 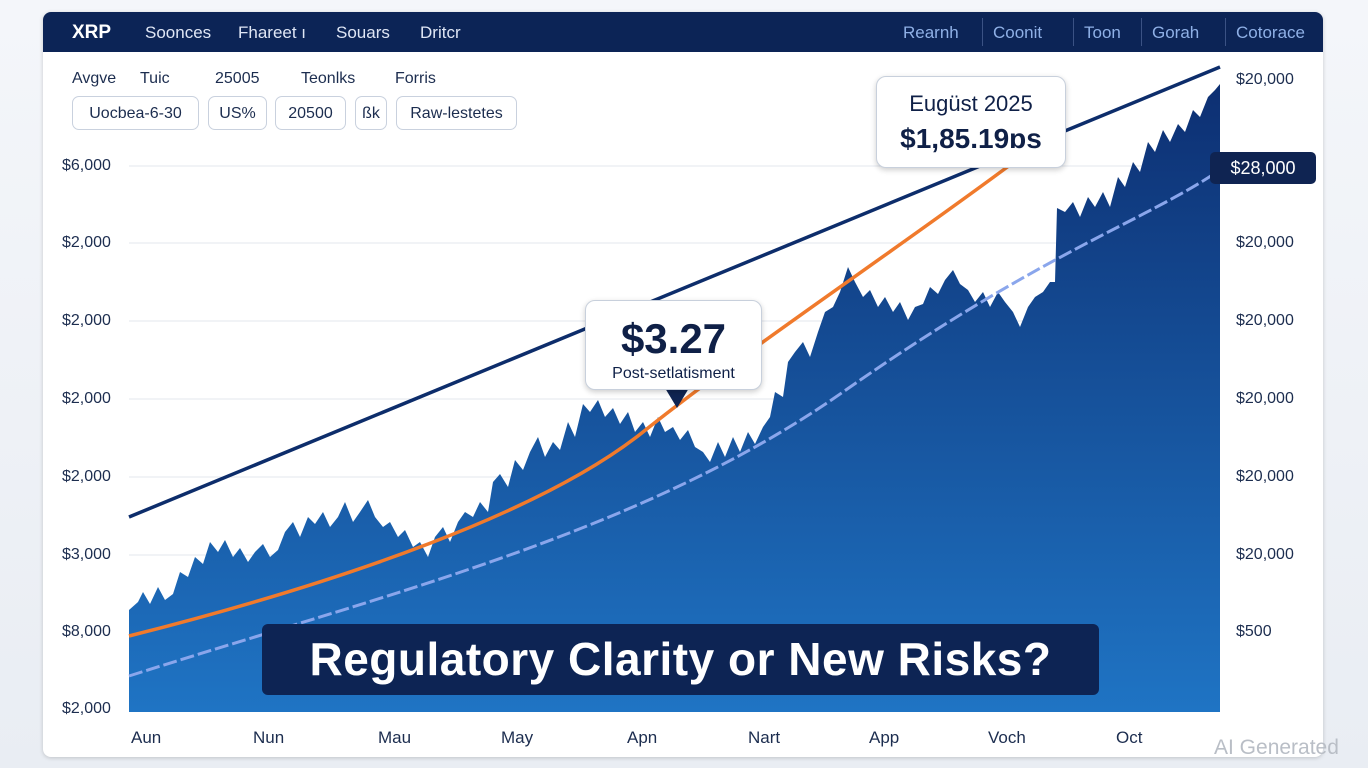 I want to click on headline-banner: Regulatory Clarity or New Risks?, so click(x=680, y=659).